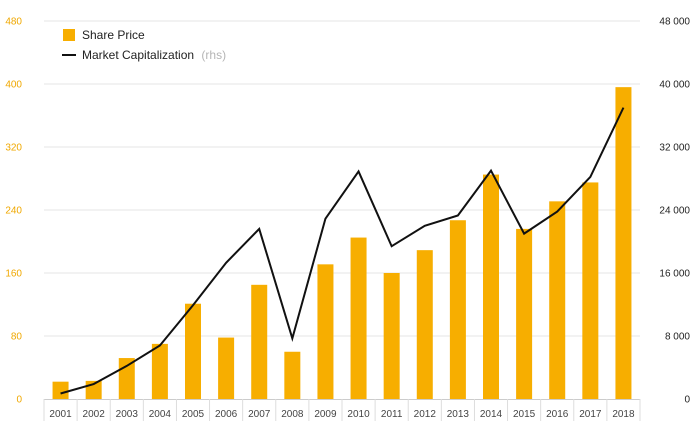 The width and height of the screenshot is (700, 433). What do you see at coordinates (391, 336) in the screenshot?
I see `bar-share-price-2011` at bounding box center [391, 336].